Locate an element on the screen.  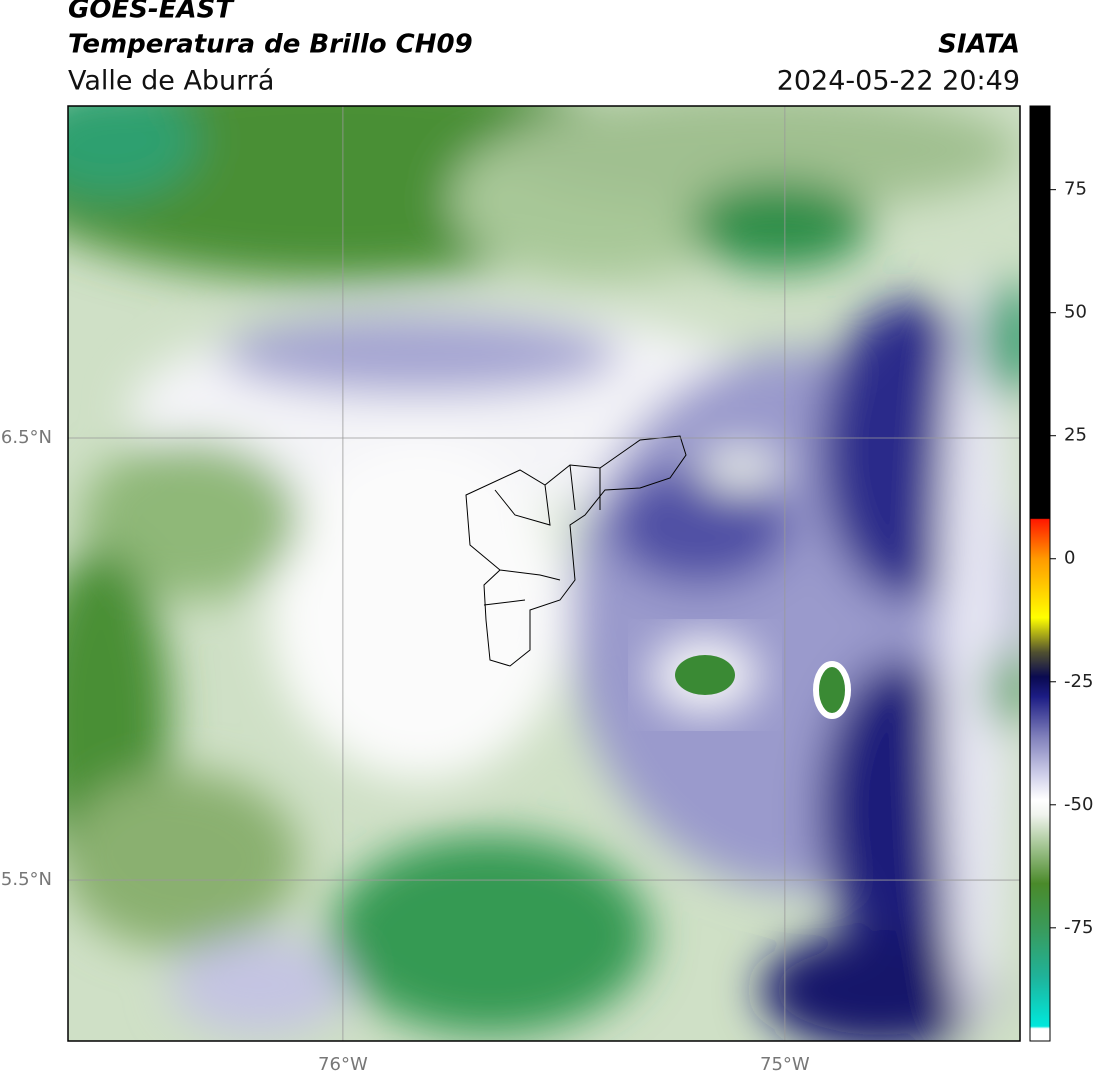
source-title: GOES-EAST is located at coordinates (151, 12).